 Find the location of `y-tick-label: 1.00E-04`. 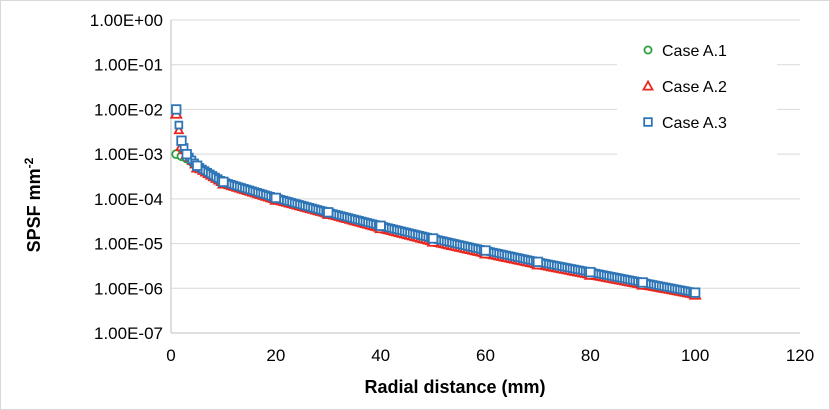

y-tick-label: 1.00E-04 is located at coordinates (128, 199).